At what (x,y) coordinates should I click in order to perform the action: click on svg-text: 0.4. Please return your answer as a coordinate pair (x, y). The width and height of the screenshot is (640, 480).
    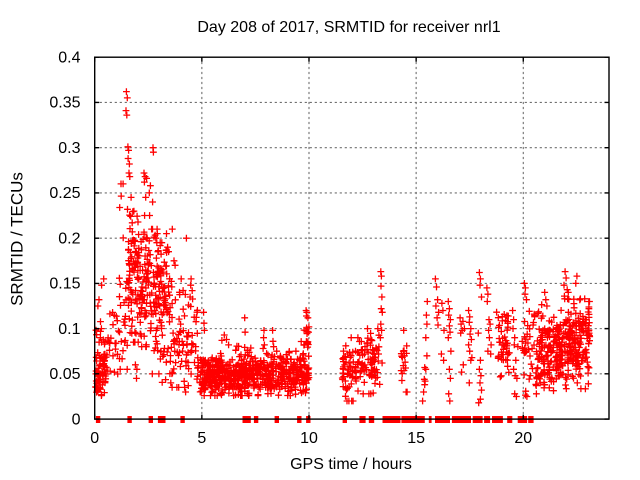
    Looking at the image, I should click on (69, 58).